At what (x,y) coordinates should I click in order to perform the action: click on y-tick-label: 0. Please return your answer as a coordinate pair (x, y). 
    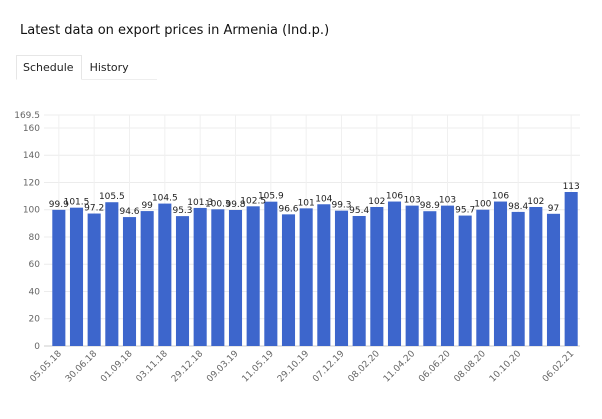
    Looking at the image, I should click on (37, 347).